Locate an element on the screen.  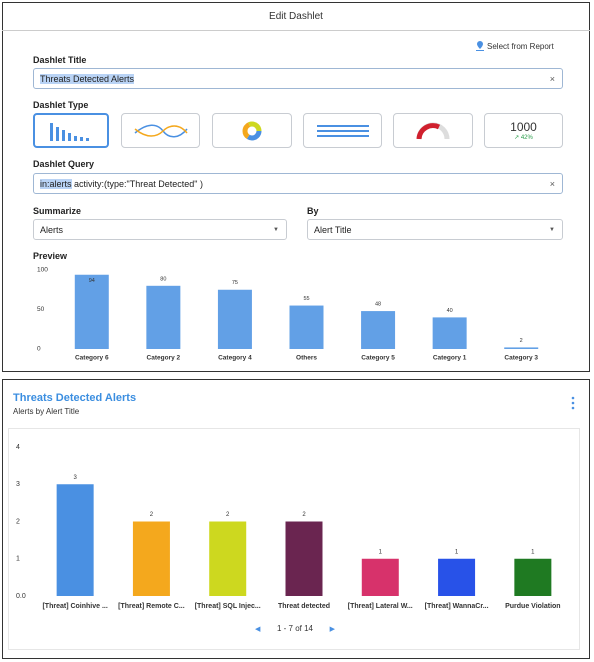
line-icon is located at coordinates (161, 130).